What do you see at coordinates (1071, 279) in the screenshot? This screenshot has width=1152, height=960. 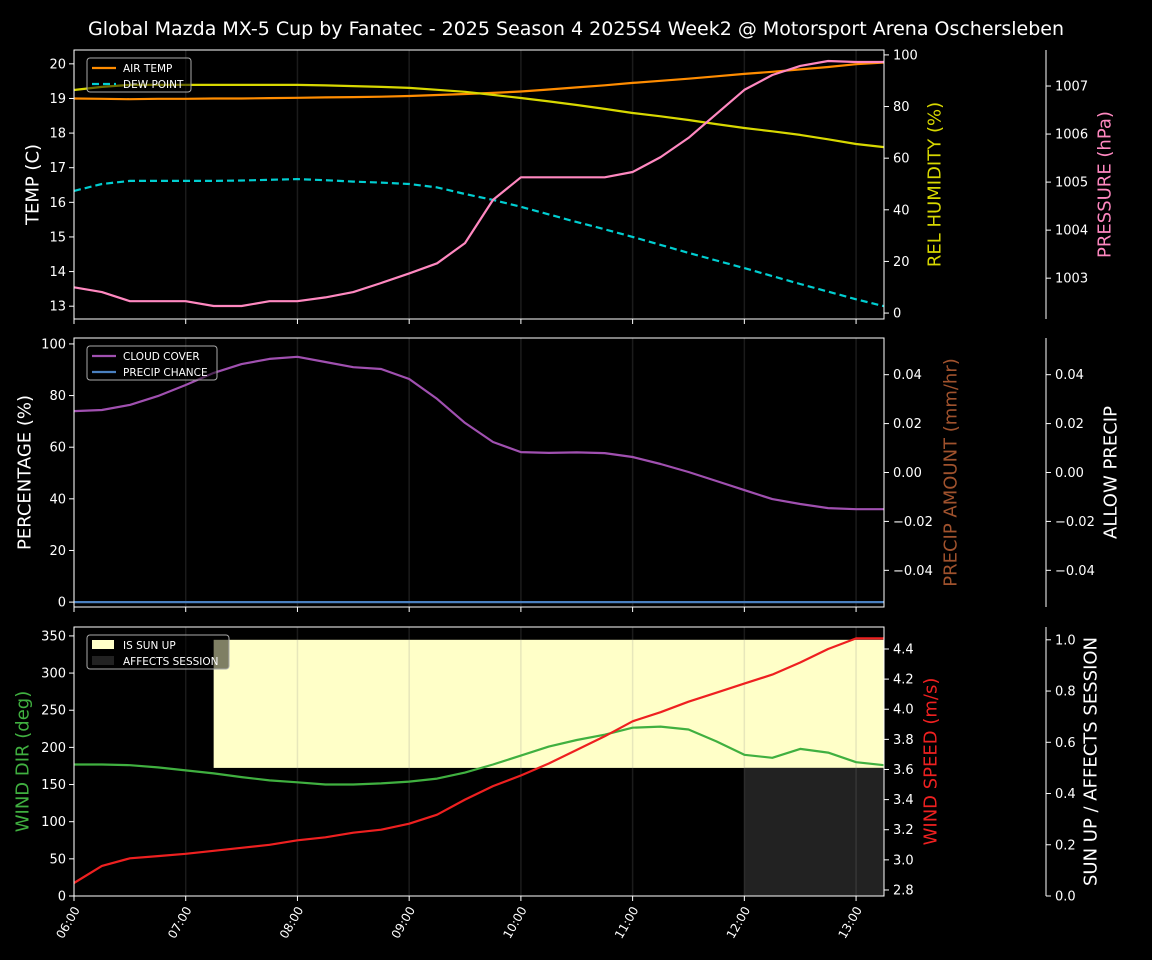 I see `y-tick-label: 1003` at bounding box center [1071, 279].